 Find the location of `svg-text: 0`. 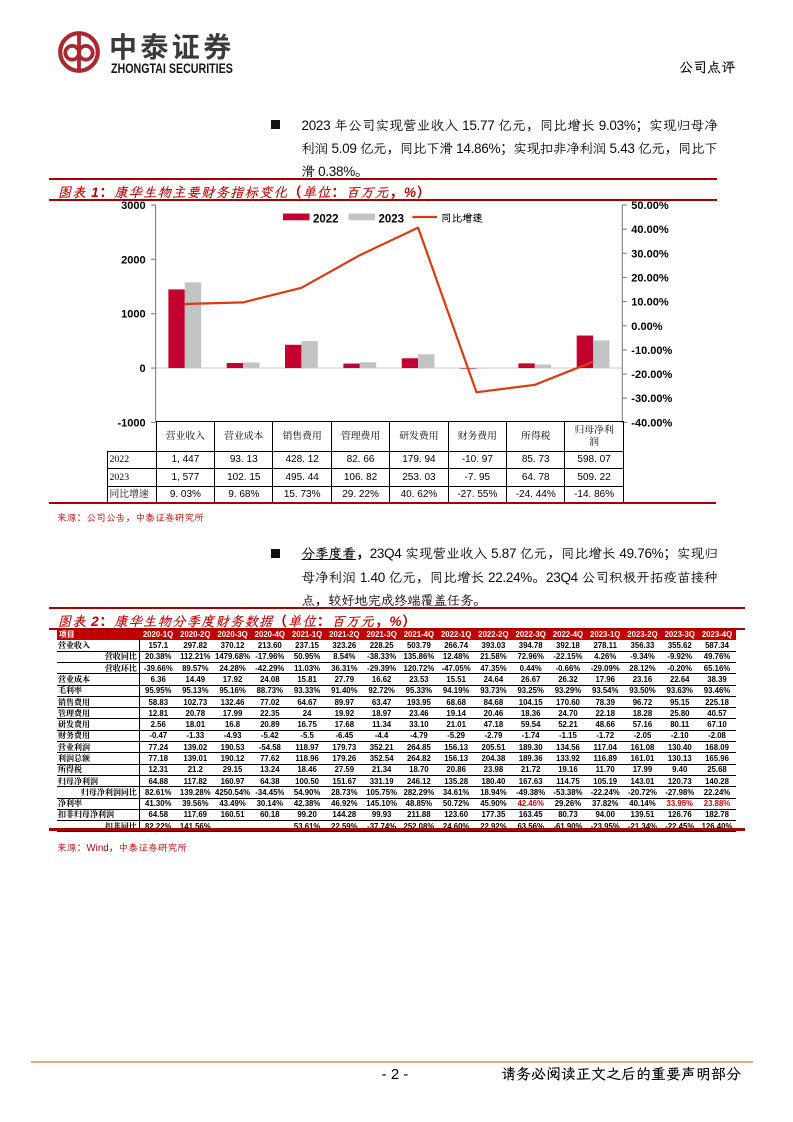

svg-text: 0 is located at coordinates (142, 369).